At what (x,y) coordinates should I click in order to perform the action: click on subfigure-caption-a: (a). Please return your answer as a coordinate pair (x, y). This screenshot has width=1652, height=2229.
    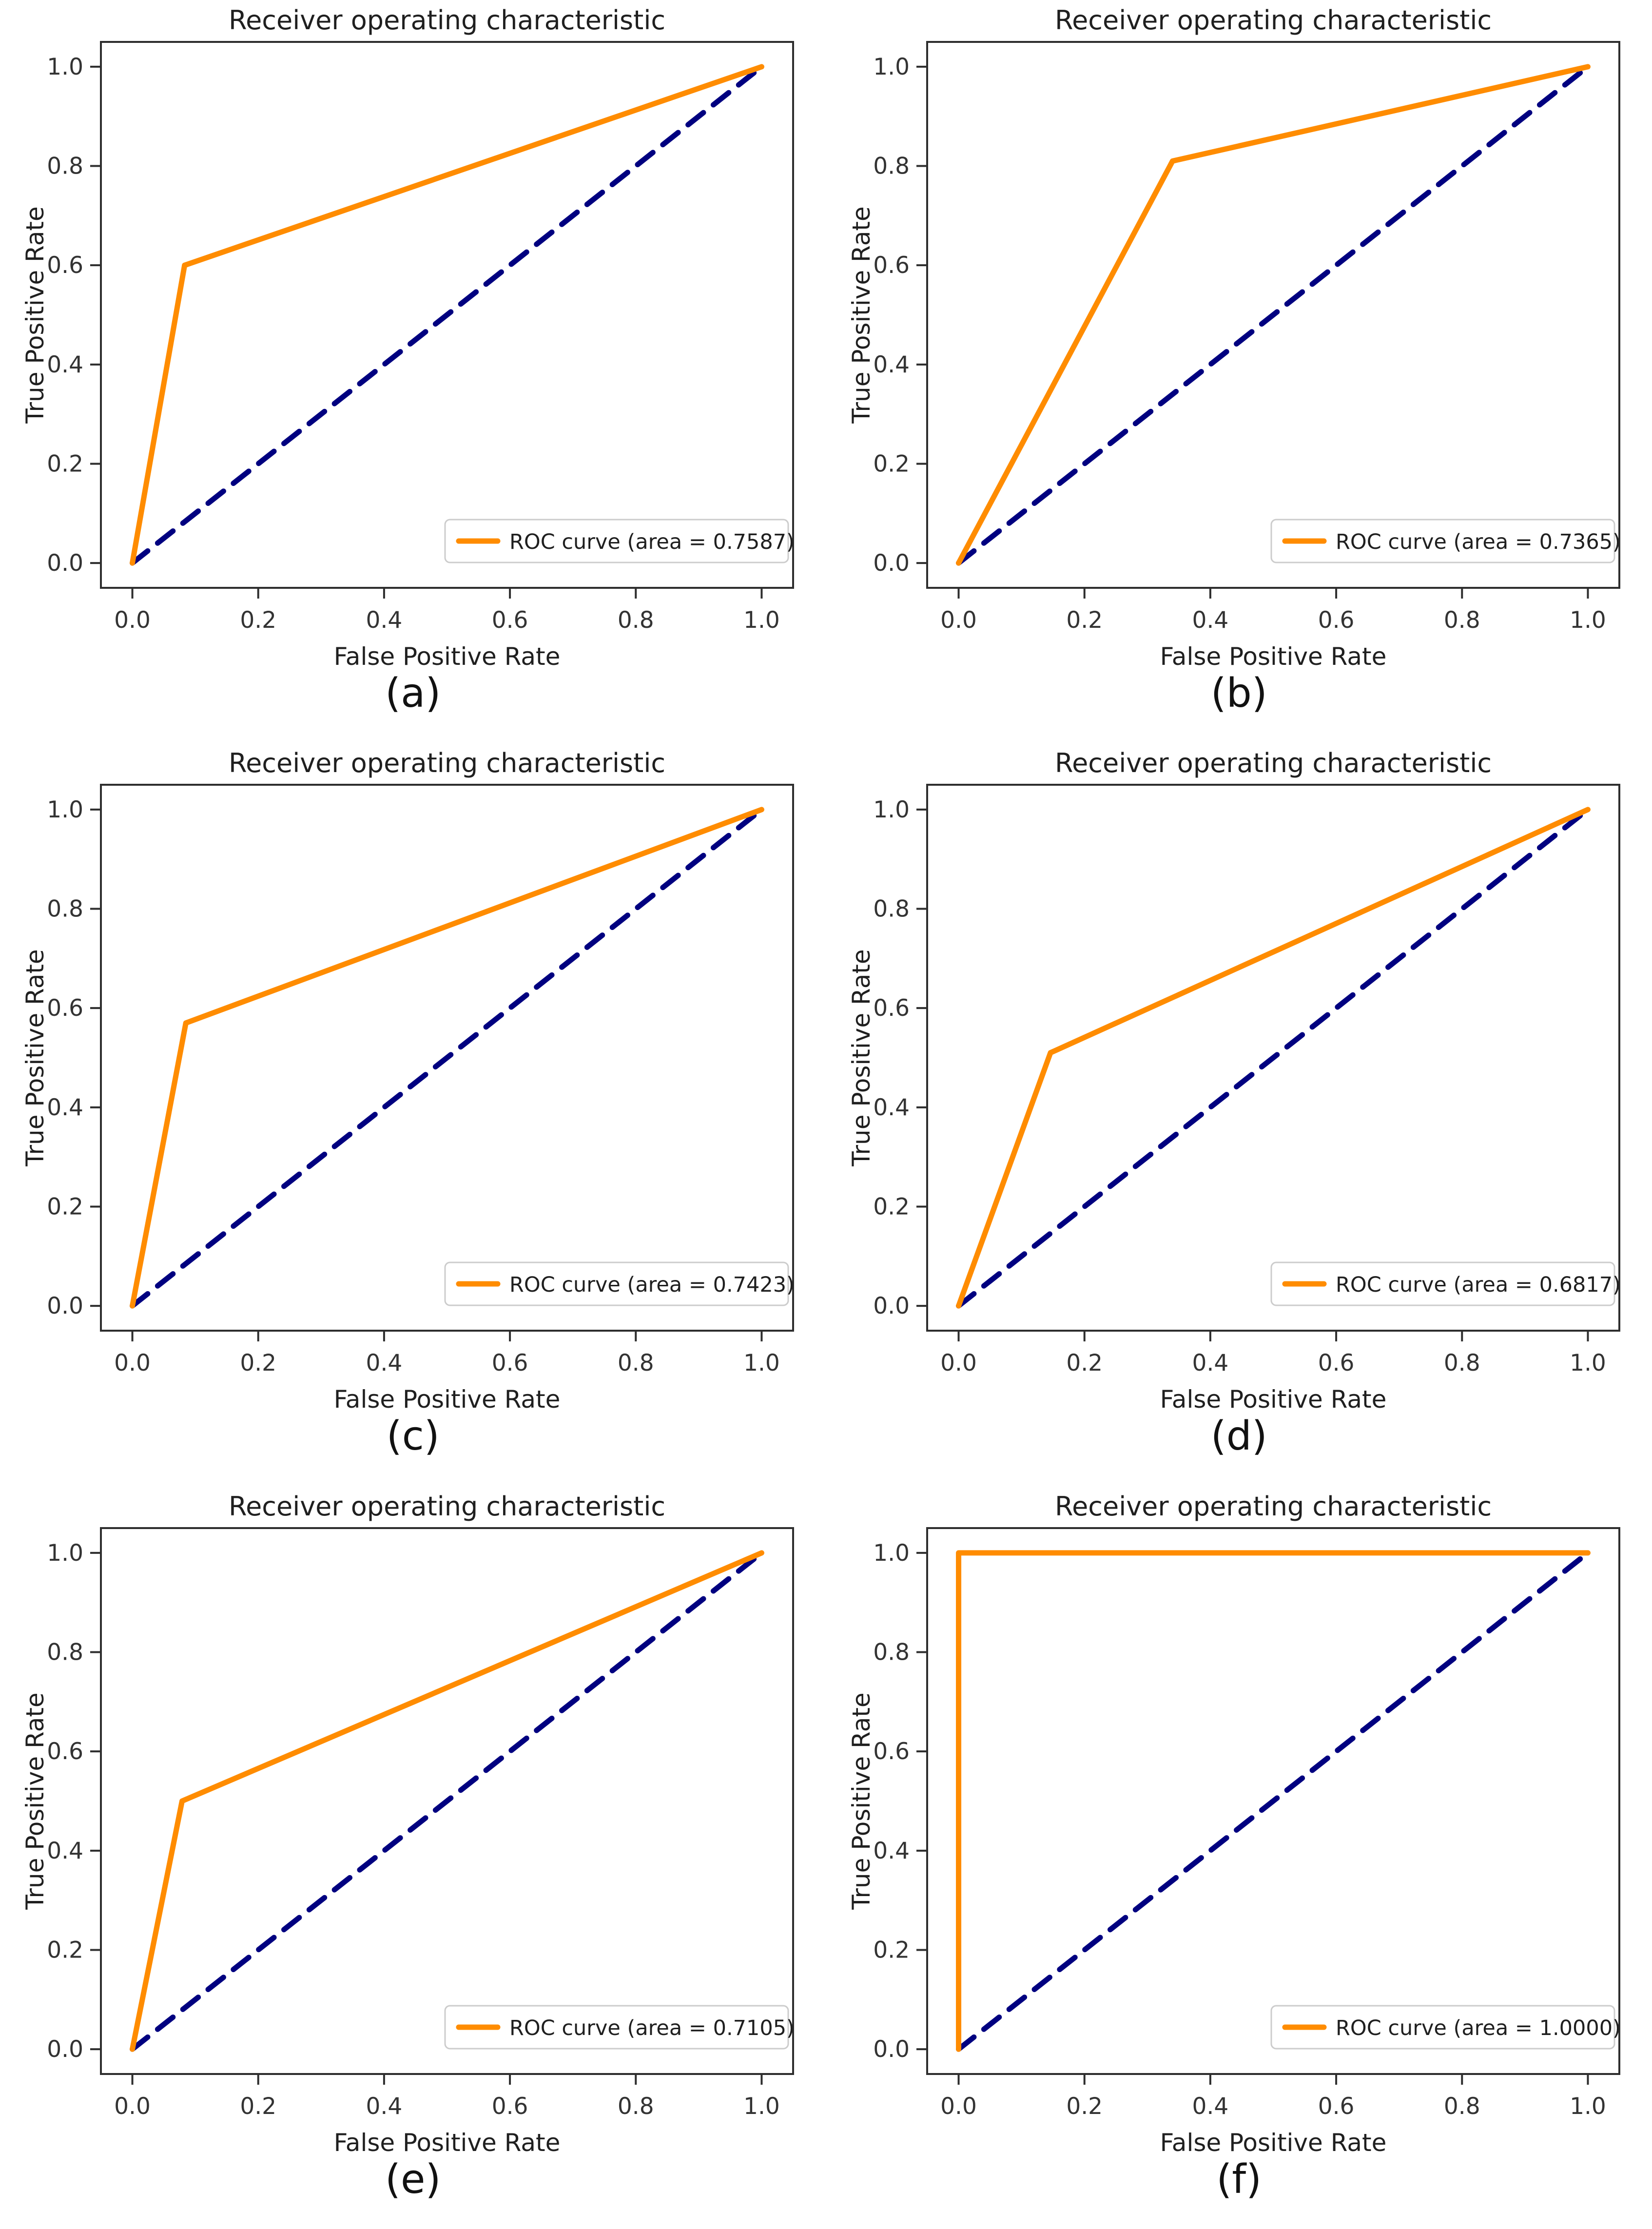
    Looking at the image, I should click on (413, 693).